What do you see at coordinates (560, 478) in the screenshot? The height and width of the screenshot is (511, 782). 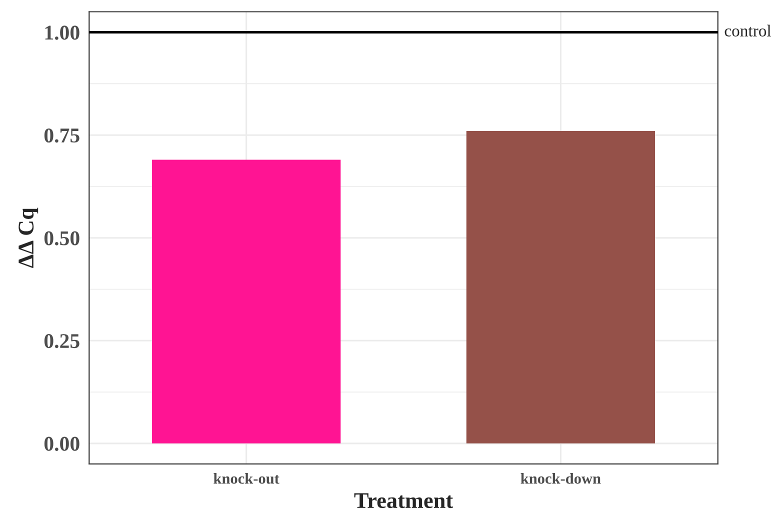 I see `x-tick-label: knock-down` at bounding box center [560, 478].